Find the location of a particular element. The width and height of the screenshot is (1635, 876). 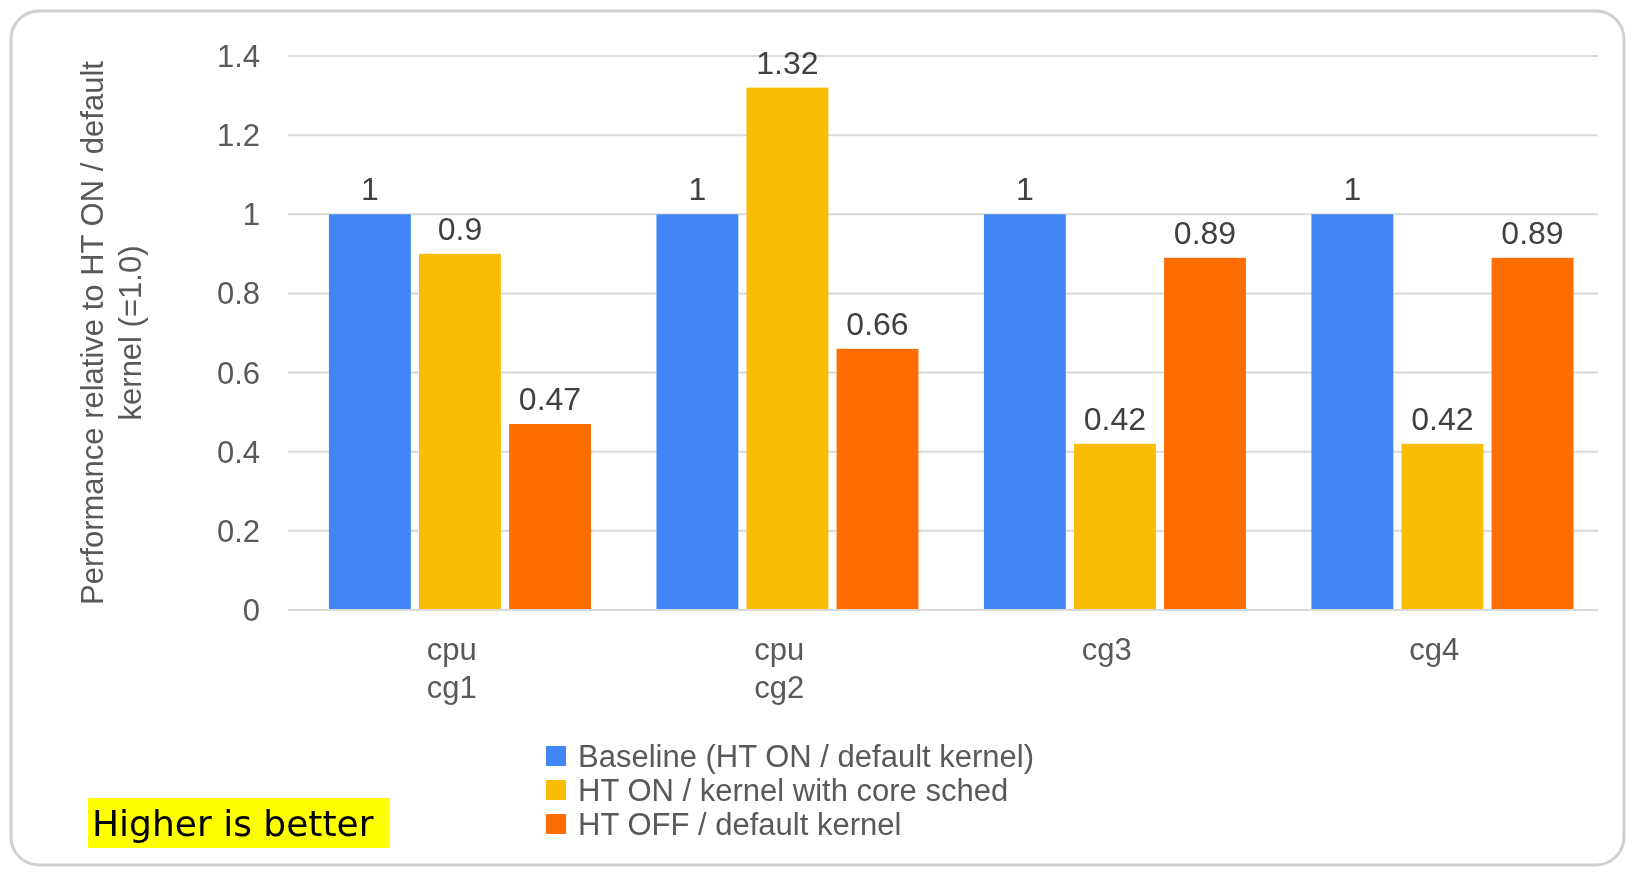

x-tick-label: cpu cg1 is located at coordinates (451, 668).